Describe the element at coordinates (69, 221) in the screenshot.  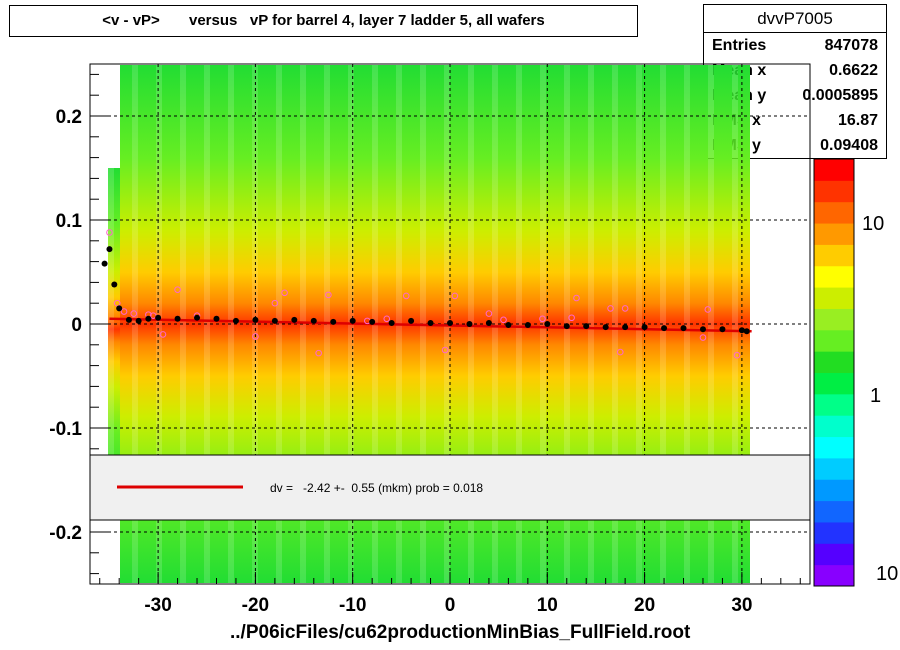
I see `y-tick-label: 0.1` at that location.